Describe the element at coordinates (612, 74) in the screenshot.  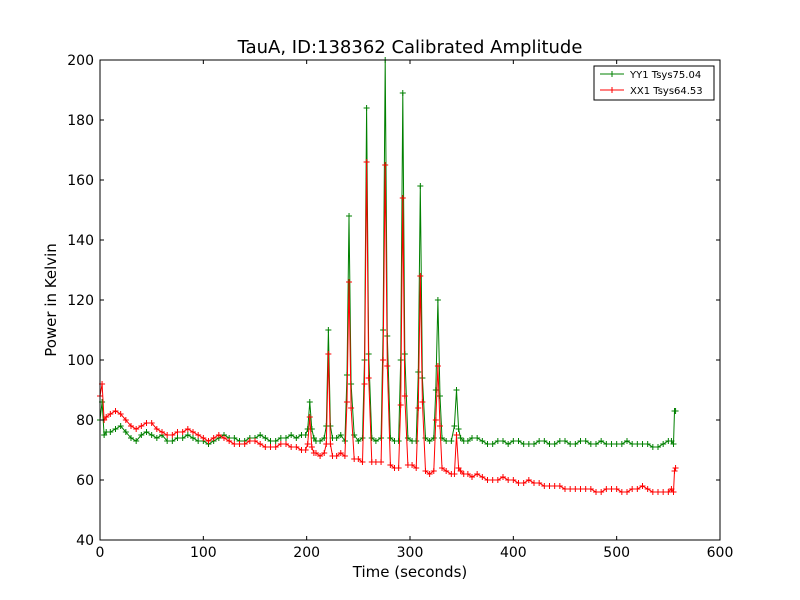
I see `legend-marker-yy1` at that location.